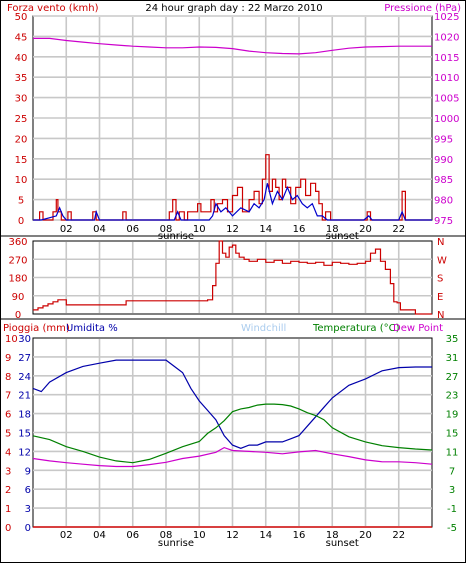 This screenshot has width=466, height=566. I want to click on rain-y-tick: 2, so click(8, 490).